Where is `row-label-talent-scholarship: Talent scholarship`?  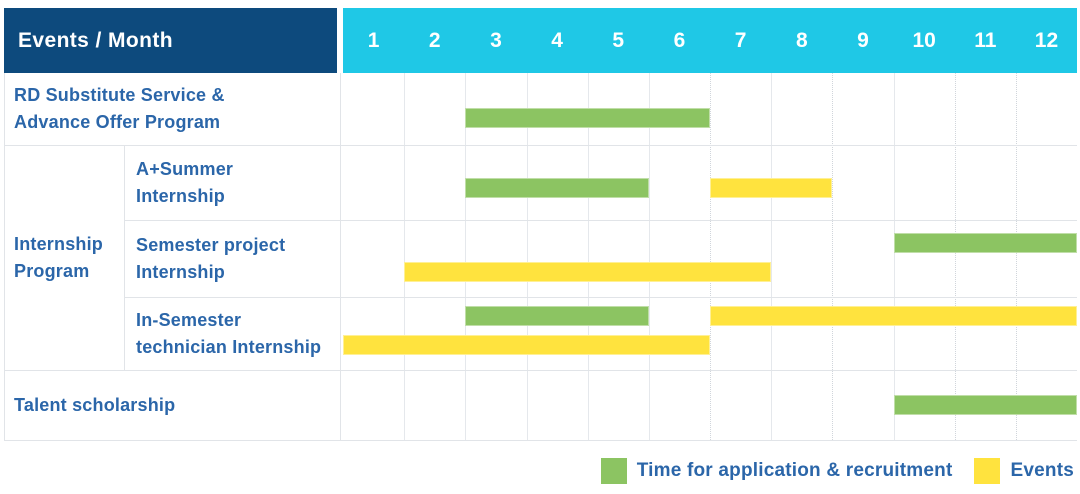 row-label-talent-scholarship: Talent scholarship is located at coordinates (170, 405).